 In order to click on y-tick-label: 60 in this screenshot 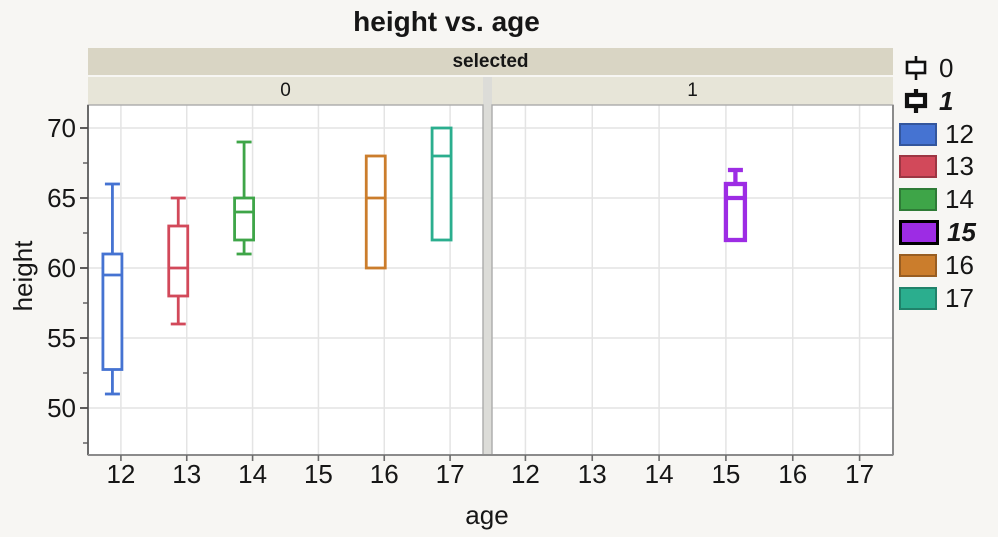, I will do `click(61, 268)`.